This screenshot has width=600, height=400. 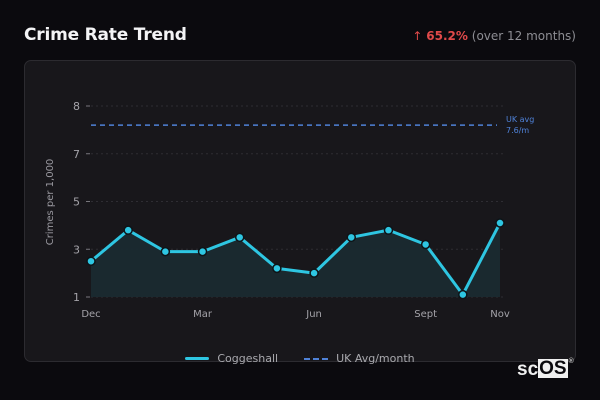 What do you see at coordinates (447, 36) in the screenshot?
I see `change-percentage: 65.2%` at bounding box center [447, 36].